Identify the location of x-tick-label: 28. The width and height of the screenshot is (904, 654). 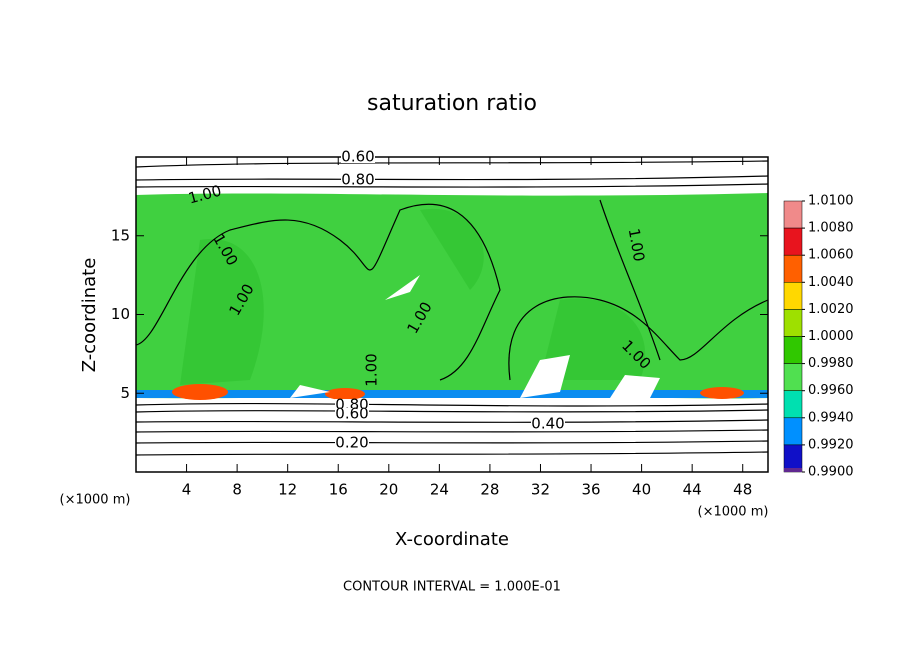
(489, 490).